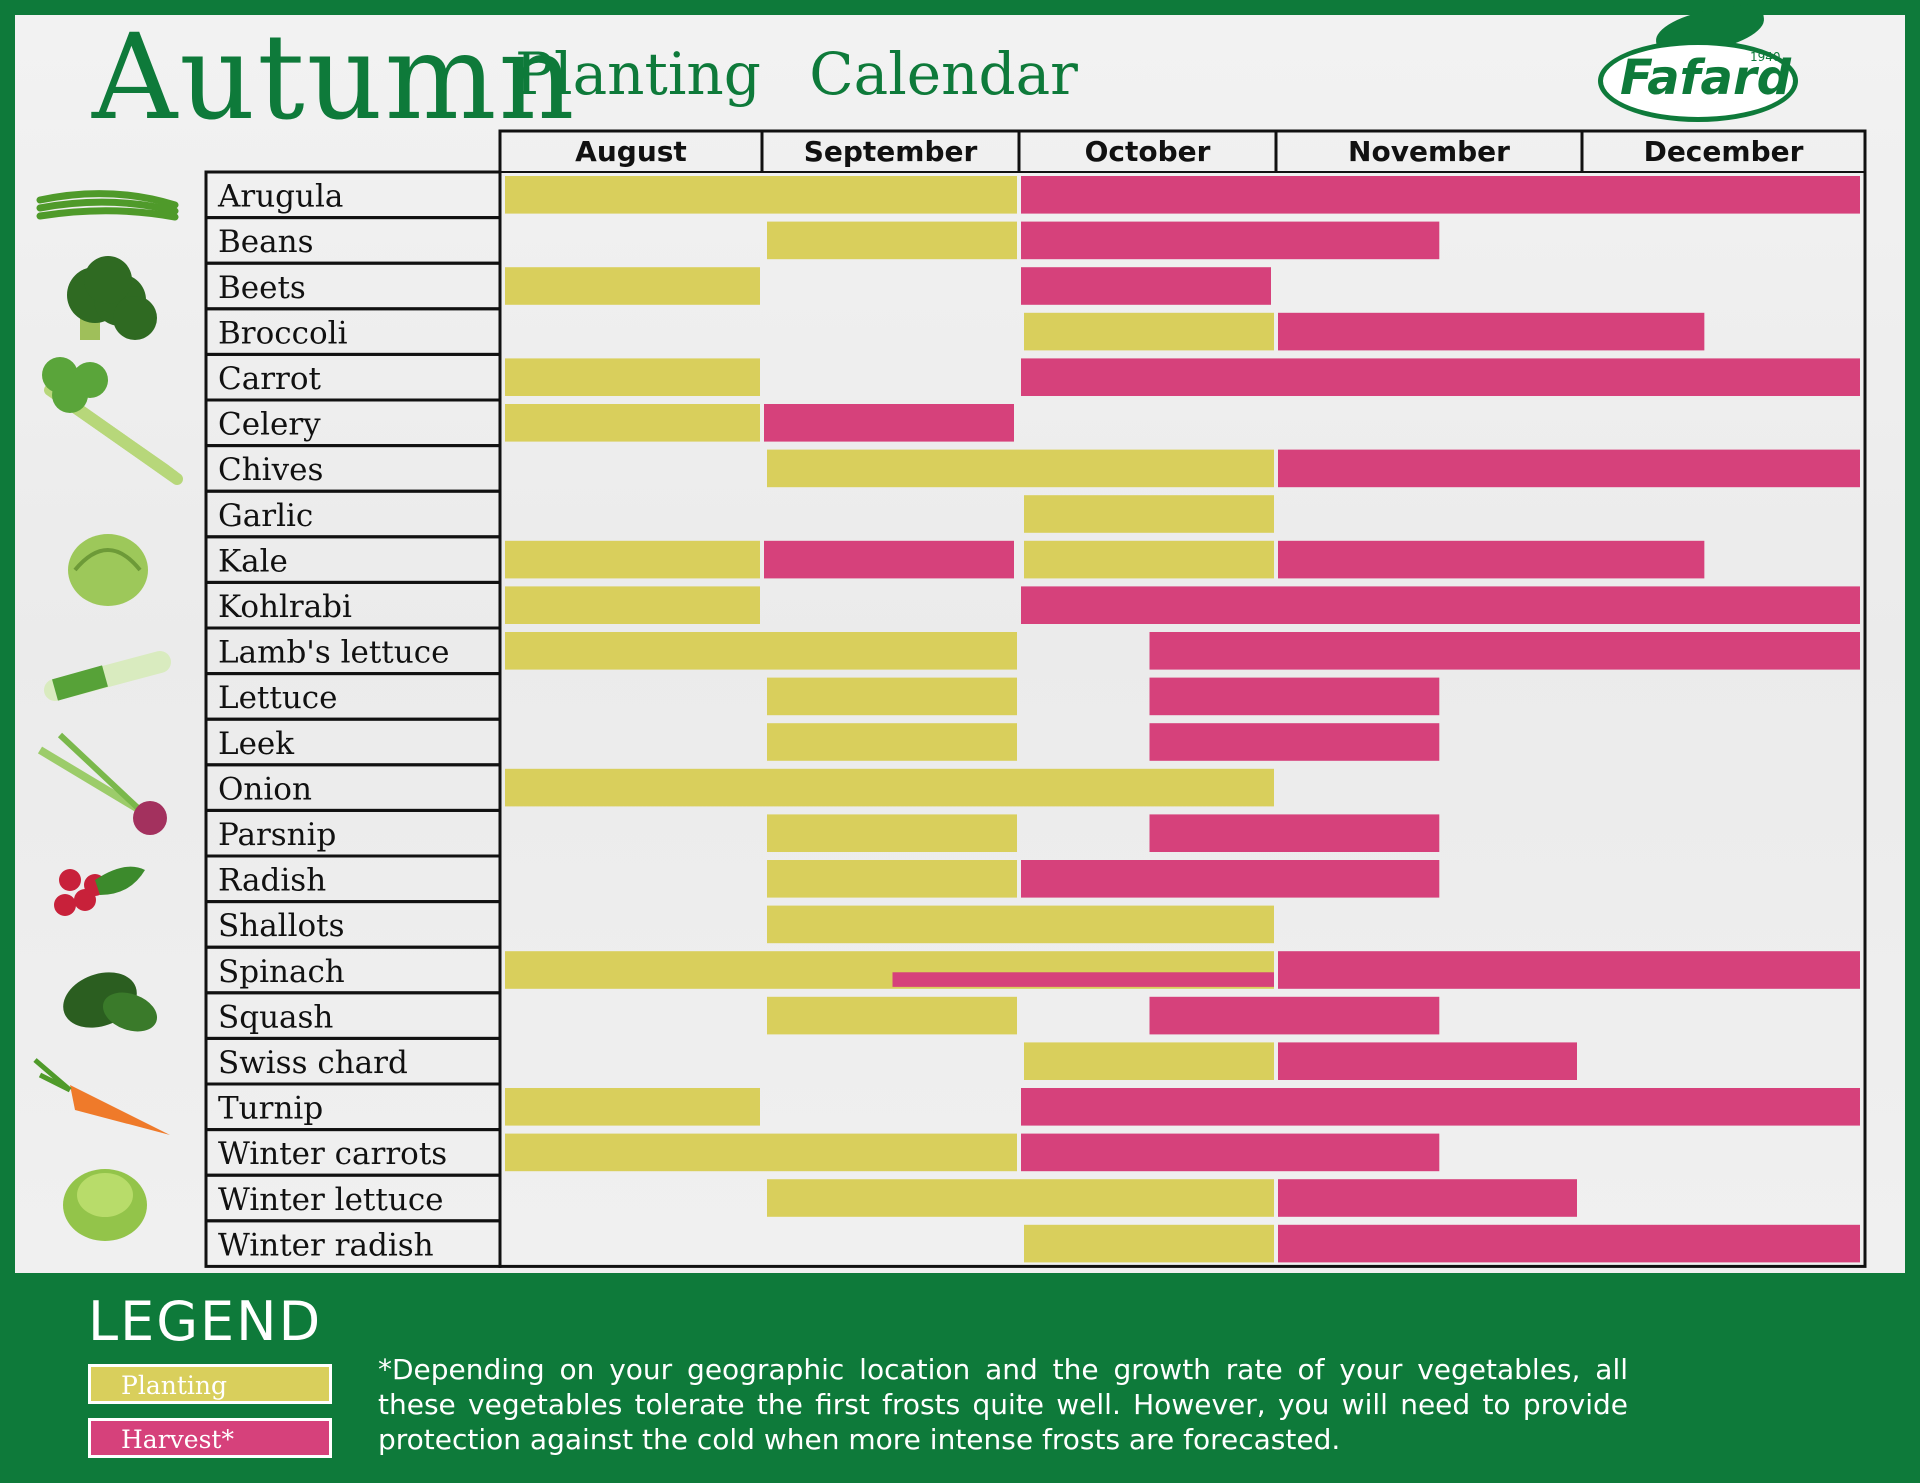  I want to click on month-label-august: August, so click(631, 151).